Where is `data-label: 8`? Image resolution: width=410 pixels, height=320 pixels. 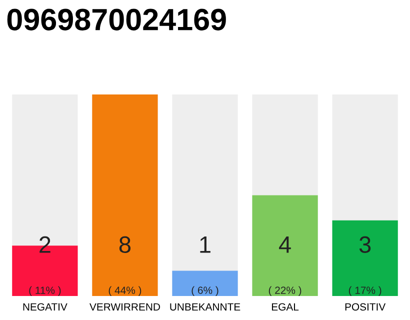 data-label: 8 is located at coordinates (125, 245).